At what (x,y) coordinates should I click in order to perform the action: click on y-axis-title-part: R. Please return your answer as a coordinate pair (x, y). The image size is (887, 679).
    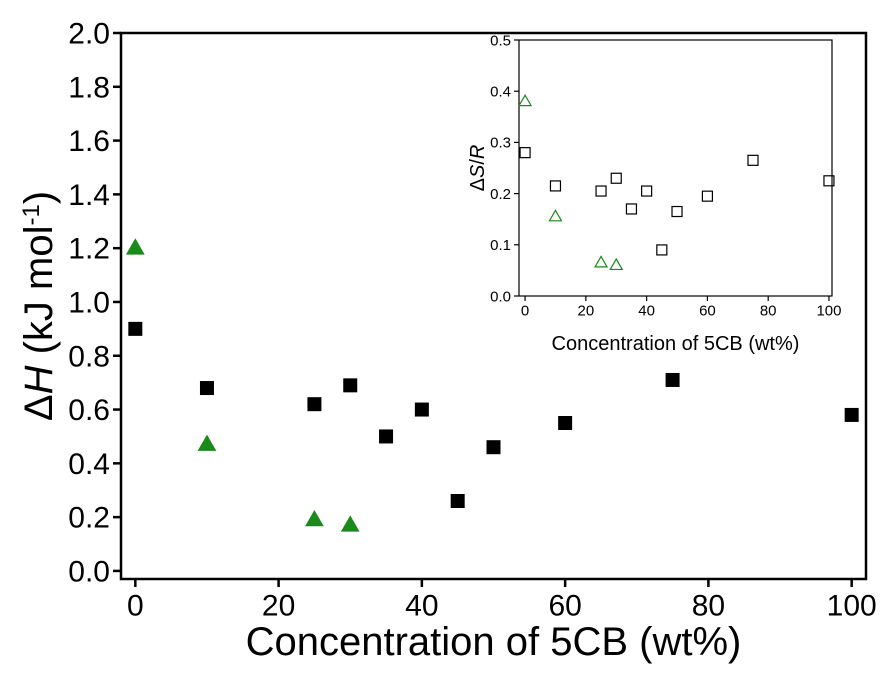
    Looking at the image, I should click on (478, 152).